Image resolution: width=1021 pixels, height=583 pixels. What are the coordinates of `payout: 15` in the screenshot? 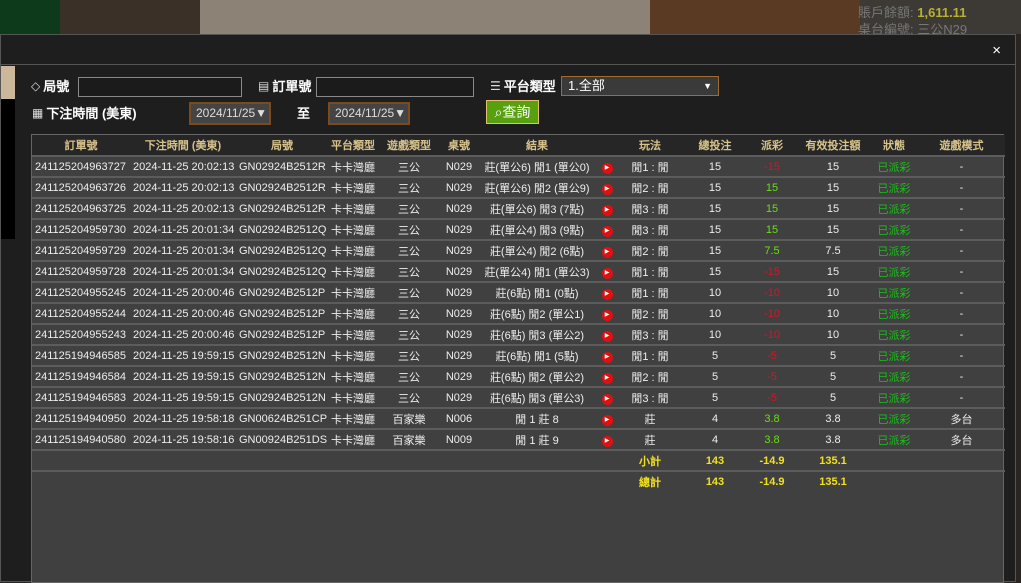 It's located at (772, 208).